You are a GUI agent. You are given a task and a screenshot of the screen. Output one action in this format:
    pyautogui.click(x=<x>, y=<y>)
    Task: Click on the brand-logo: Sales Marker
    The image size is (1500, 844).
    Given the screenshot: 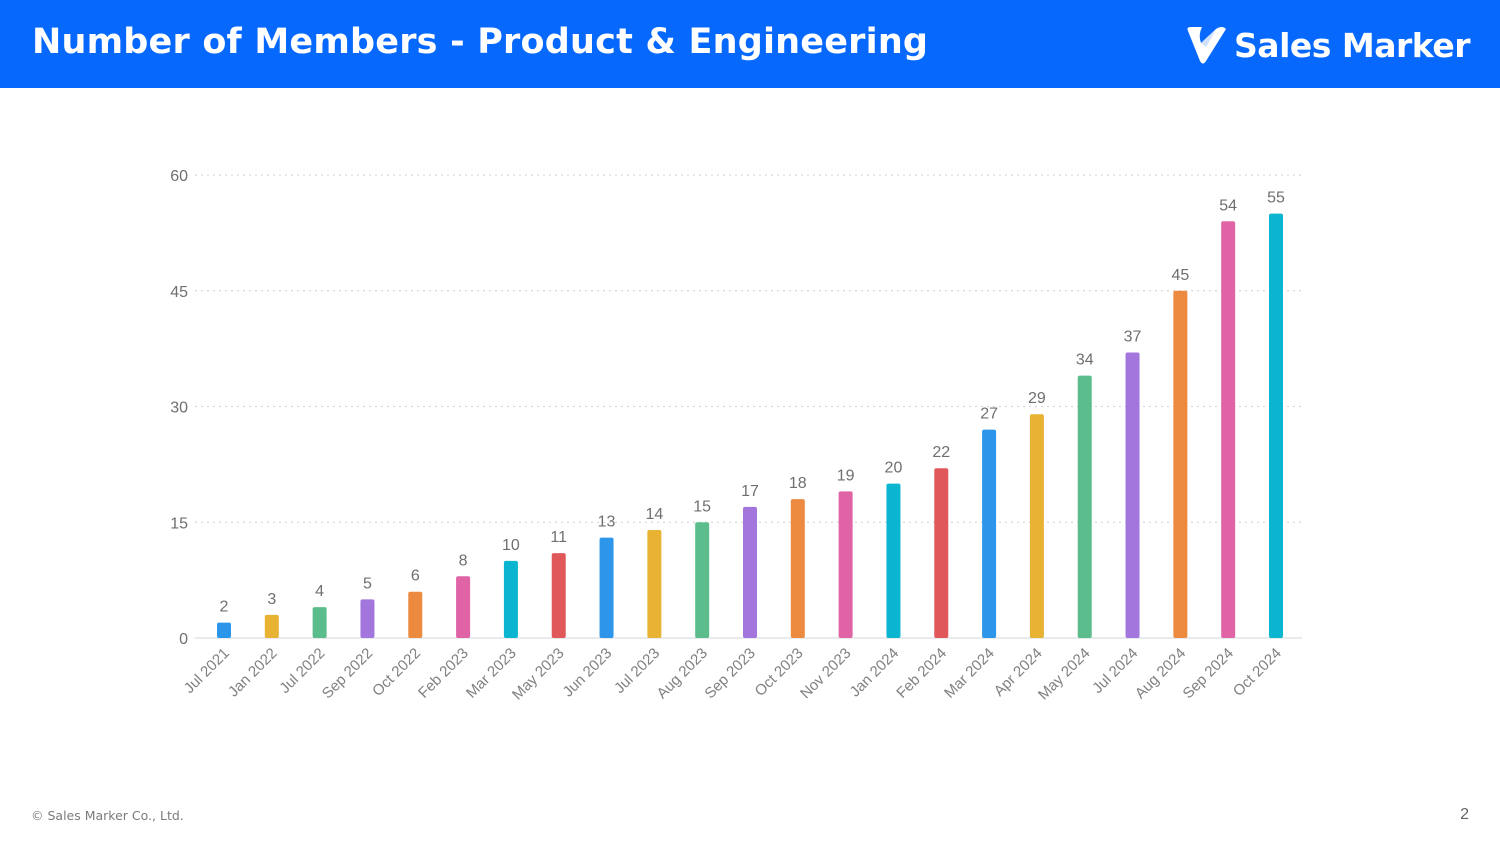 What is the action you would take?
    pyautogui.click(x=1326, y=45)
    